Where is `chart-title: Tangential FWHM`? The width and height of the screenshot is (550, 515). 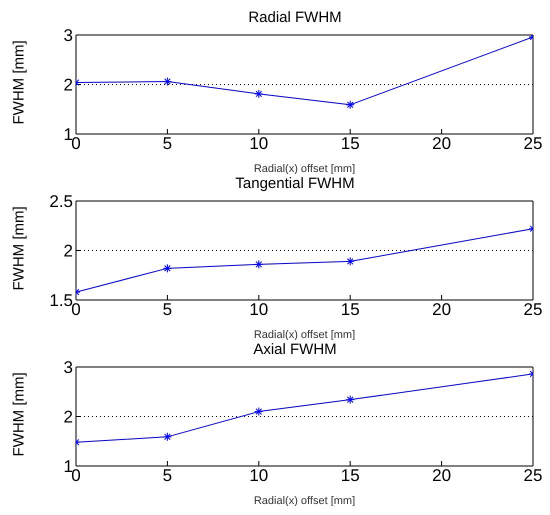 chart-title: Tangential FWHM is located at coordinates (295, 184).